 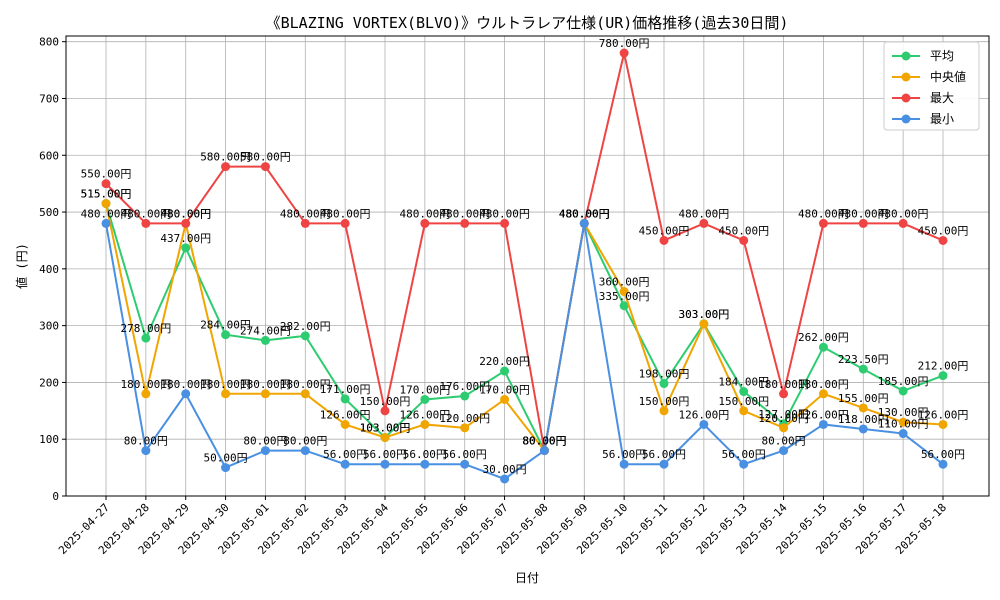 I want to click on y-tick-label: 200, so click(x=49, y=382).